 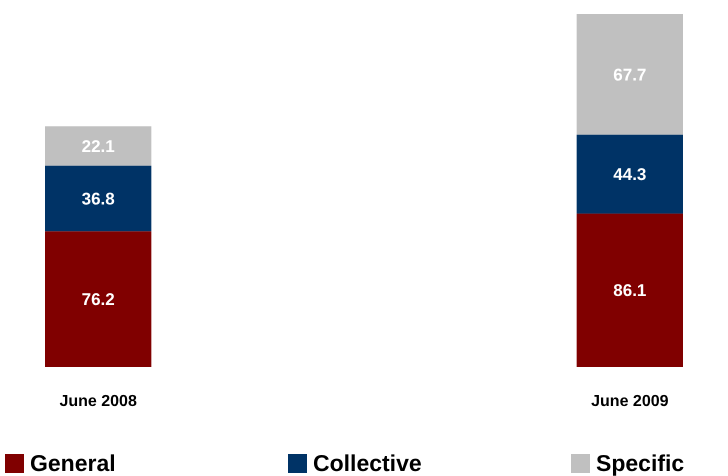 What do you see at coordinates (73, 463) in the screenshot?
I see `legend-label: General` at bounding box center [73, 463].